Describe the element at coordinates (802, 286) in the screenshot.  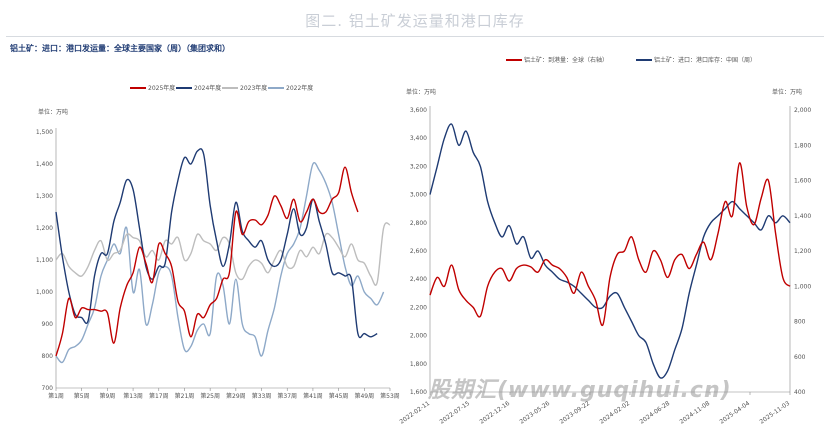
I see `right-right-tick-label: 1,000` at that location.